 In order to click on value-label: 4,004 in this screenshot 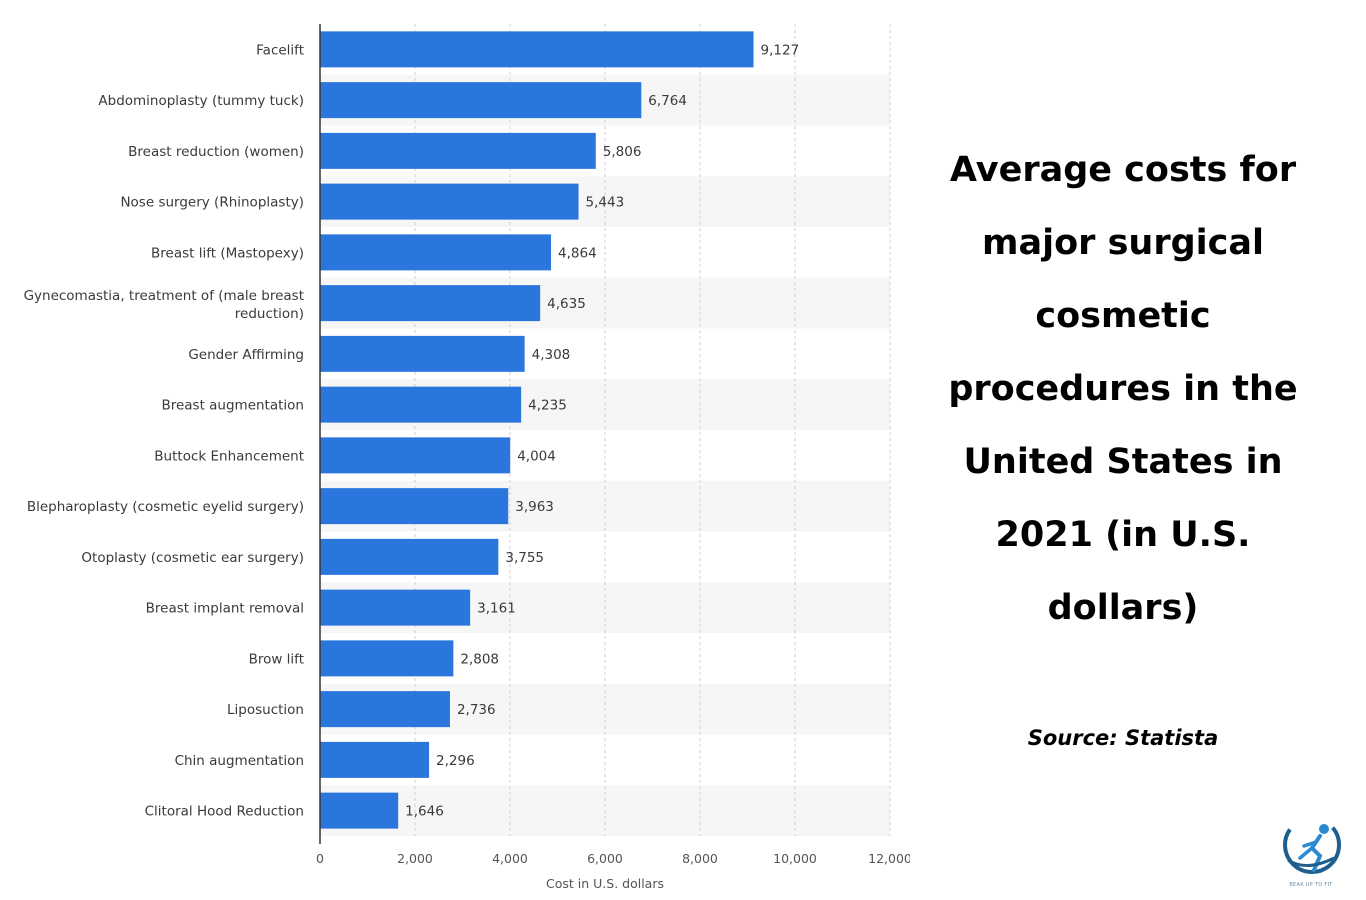, I will do `click(536, 456)`.